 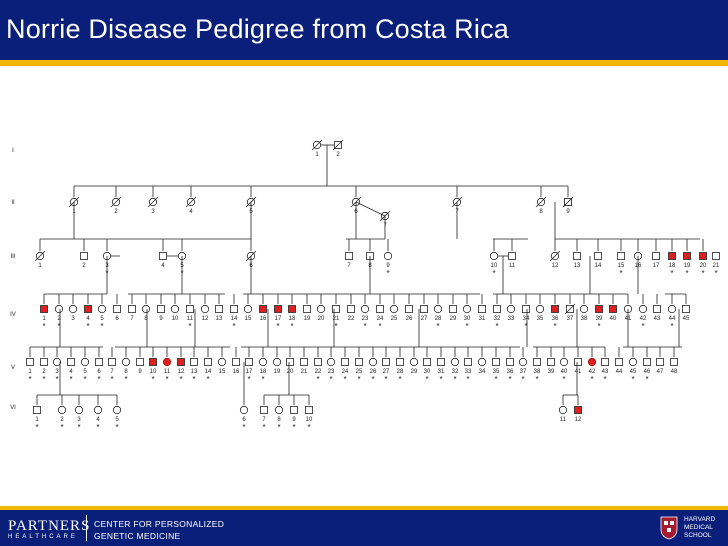 What do you see at coordinates (563, 420) in the screenshot?
I see `gen-VI-individual-number: 11` at bounding box center [563, 420].